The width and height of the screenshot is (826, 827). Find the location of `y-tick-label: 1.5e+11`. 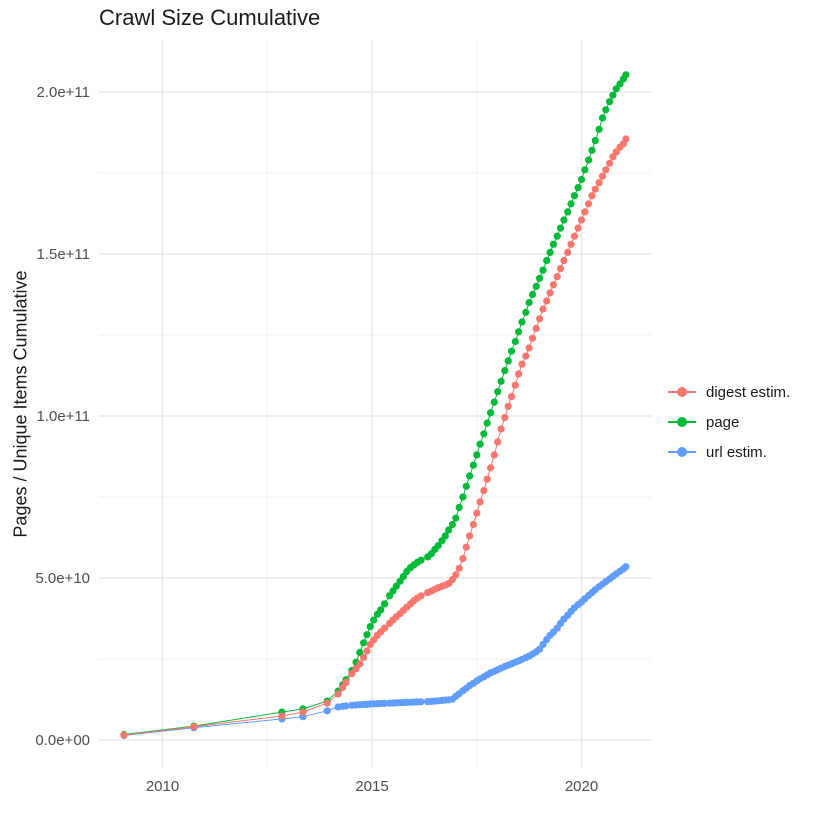

y-tick-label: 1.5e+11 is located at coordinates (63, 254).